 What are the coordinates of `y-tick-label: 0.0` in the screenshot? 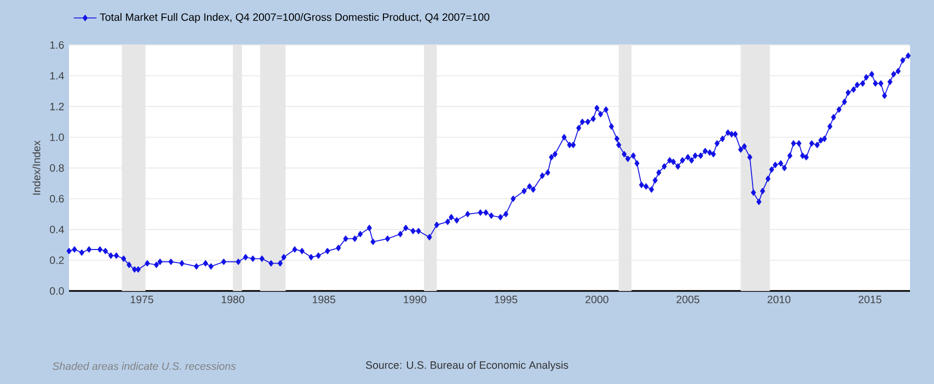 It's located at (57, 291).